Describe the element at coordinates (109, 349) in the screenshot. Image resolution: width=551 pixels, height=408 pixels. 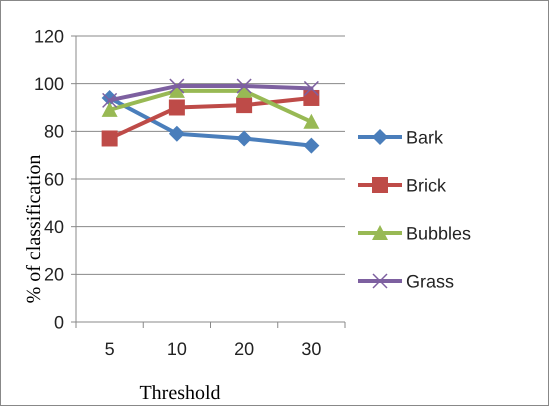
I see `x-tick-label: 5` at that location.